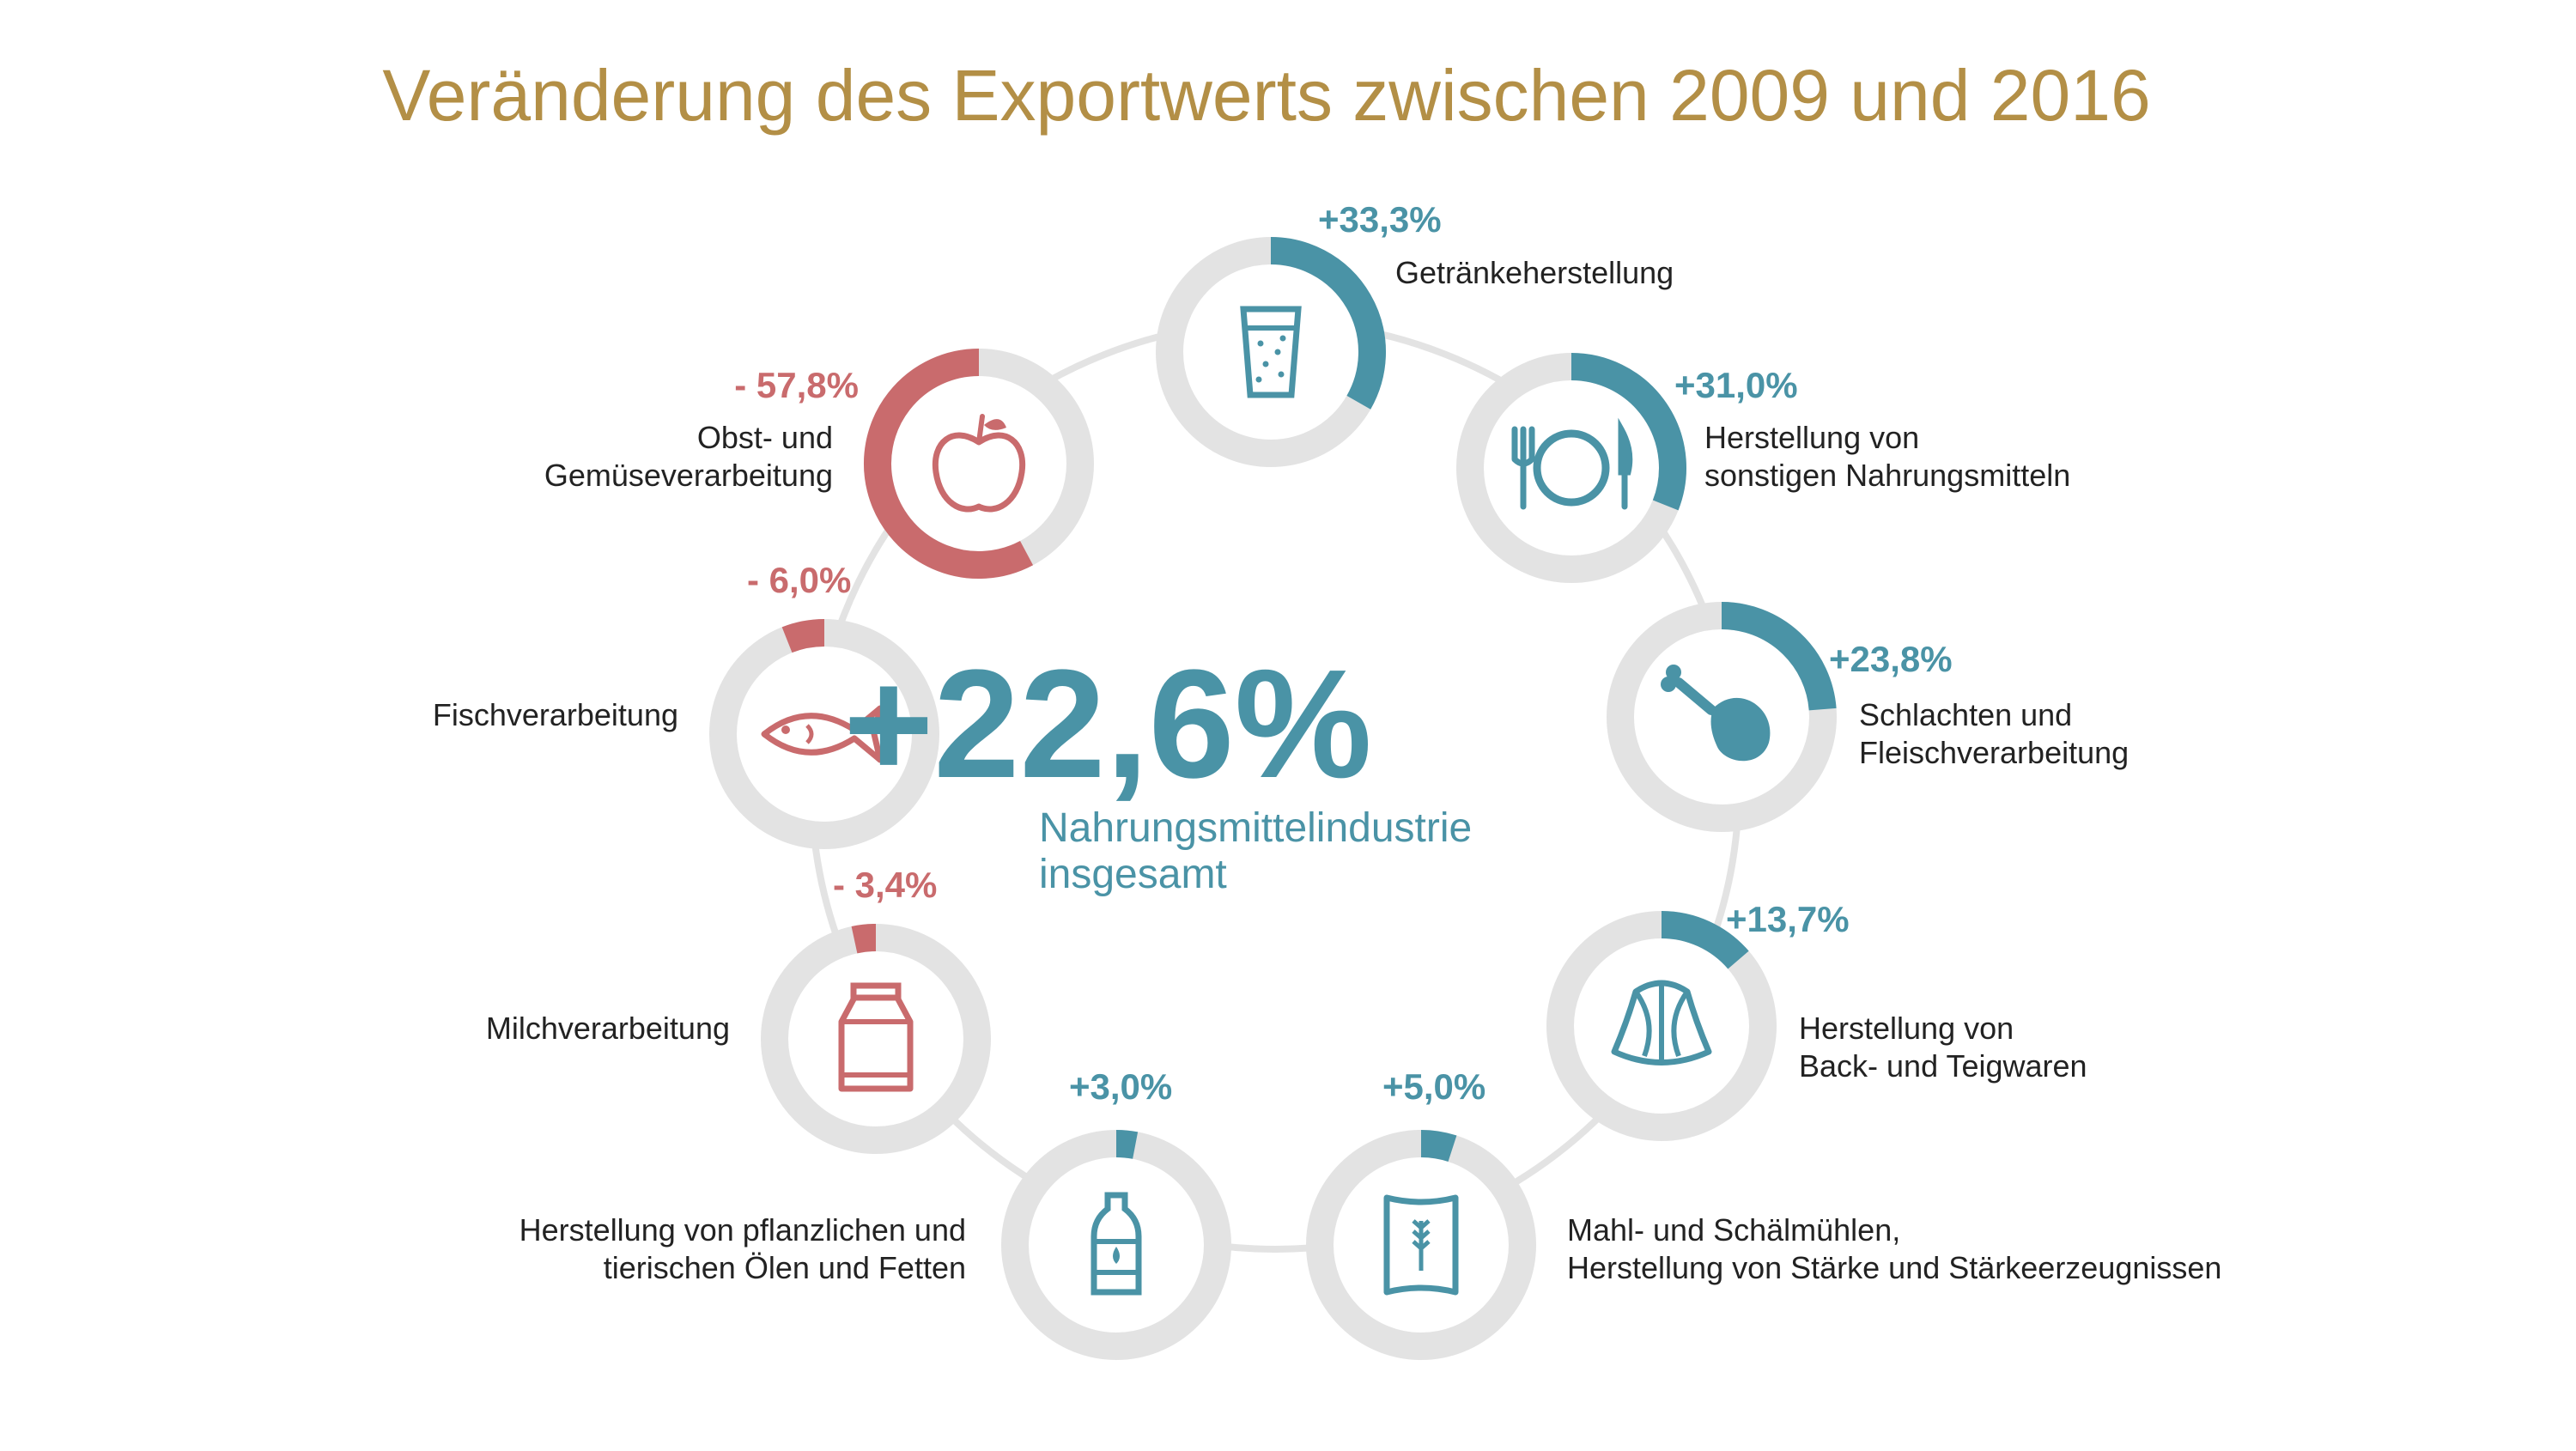 The image size is (2576, 1451). Describe the element at coordinates (765, 438) in the screenshot. I see `category-label: Obst- und` at that location.